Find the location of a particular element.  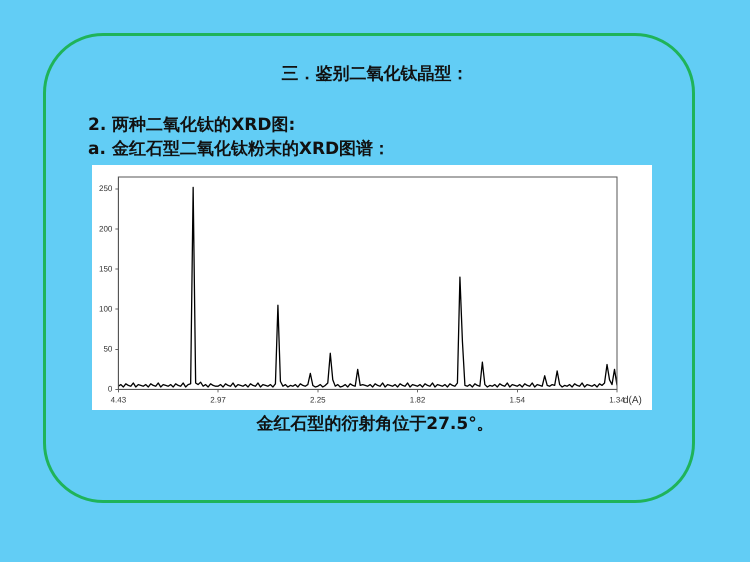

text: 金红石型的衍射角位于27.5°。 is located at coordinates (375, 424).